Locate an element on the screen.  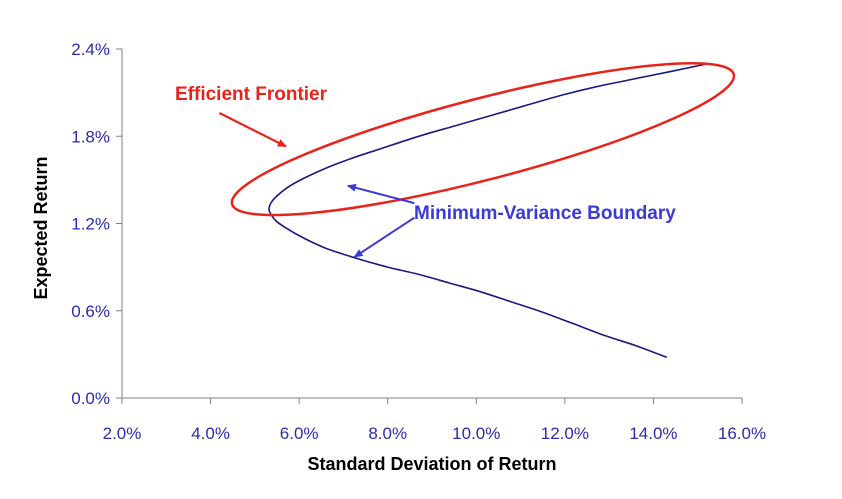
x-tick-label: 12.0% is located at coordinates (565, 433).